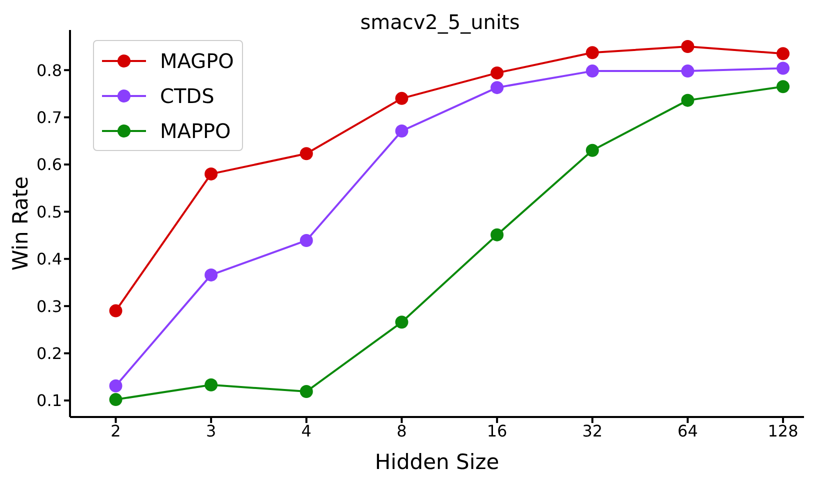 This screenshot has width=818, height=485. I want to click on x-tick-label: 64, so click(688, 430).